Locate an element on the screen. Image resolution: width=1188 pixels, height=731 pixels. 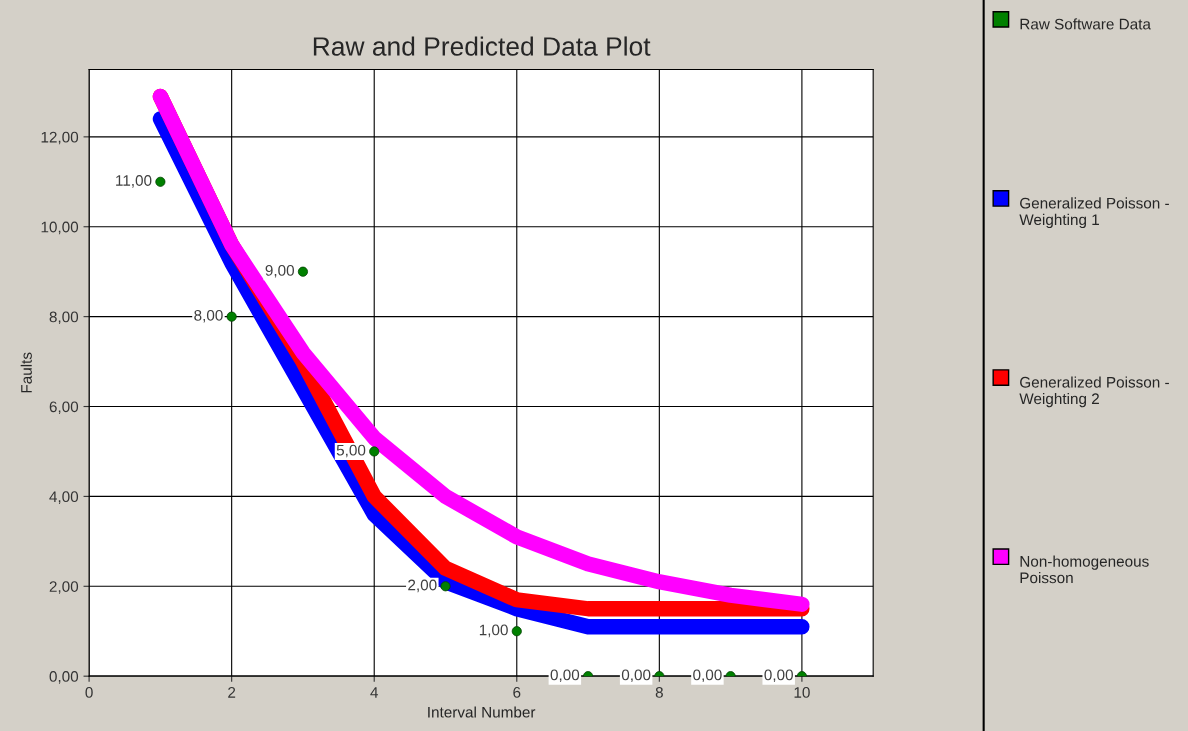
chart-title: Raw and Predicted Data Plot is located at coordinates (482, 46).